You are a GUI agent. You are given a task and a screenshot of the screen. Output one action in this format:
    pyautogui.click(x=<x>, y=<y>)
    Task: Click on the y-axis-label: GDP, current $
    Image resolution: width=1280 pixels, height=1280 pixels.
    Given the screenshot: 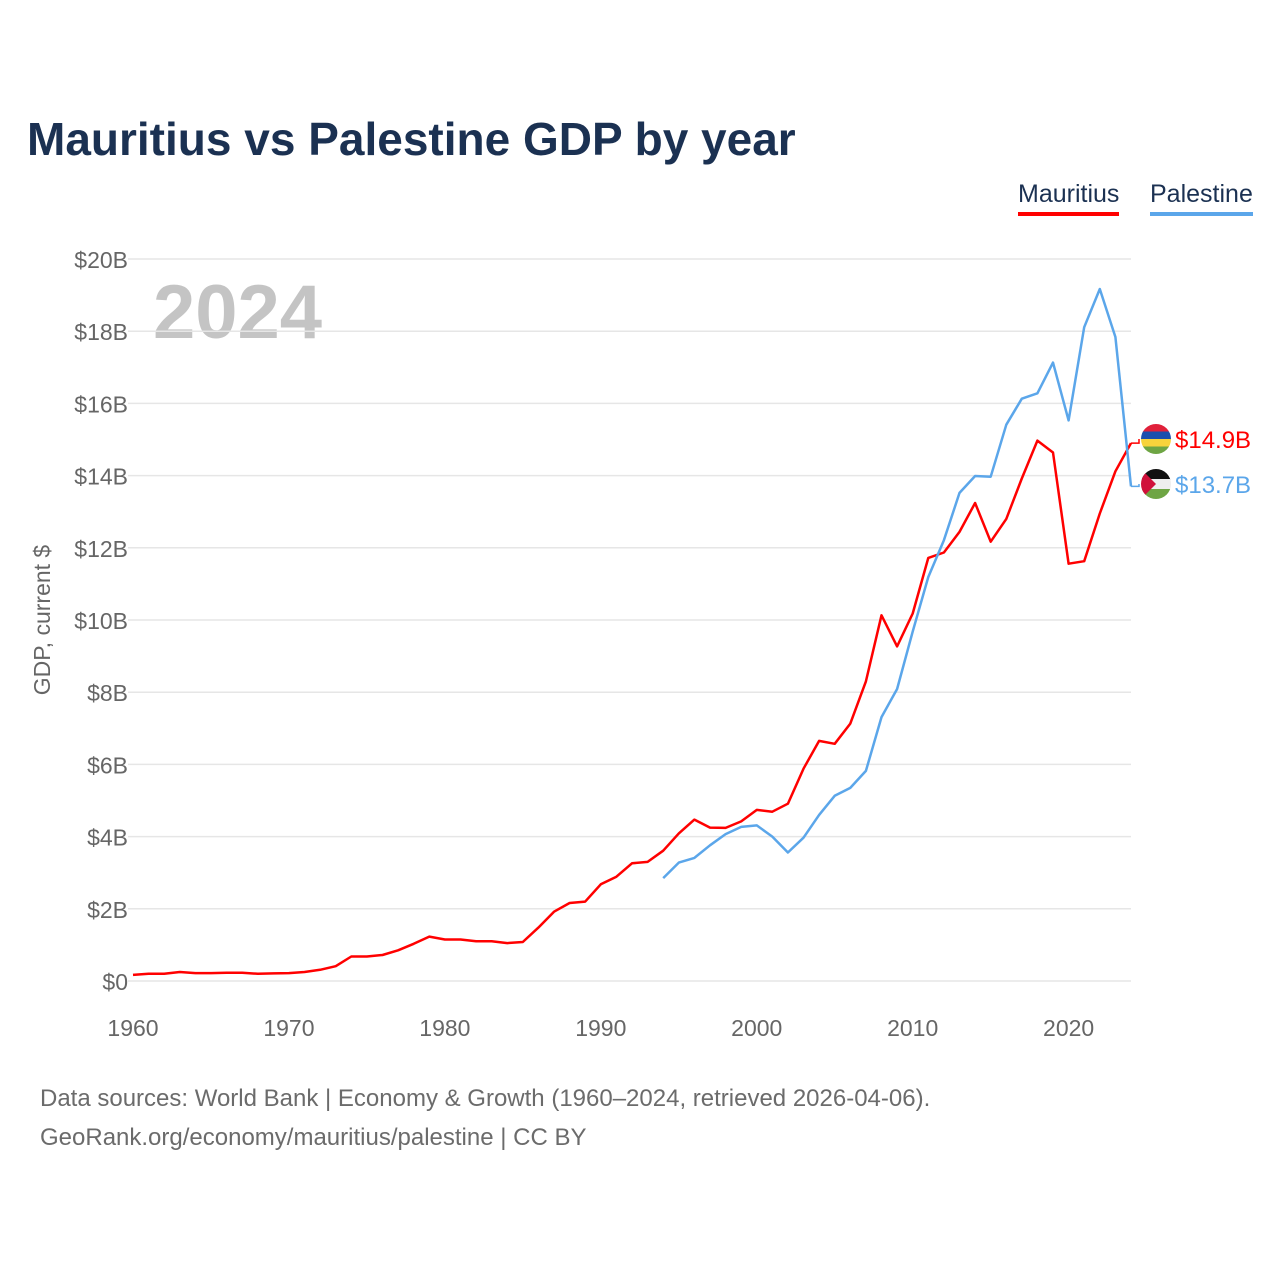 What is the action you would take?
    pyautogui.click(x=42, y=620)
    